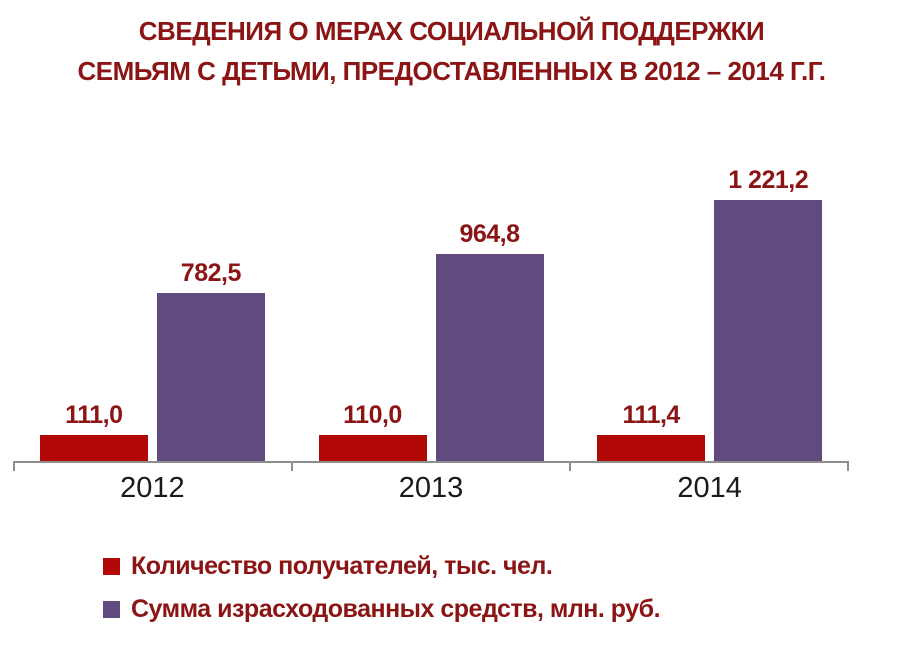 The width and height of the screenshot is (903, 656). What do you see at coordinates (152, 488) in the screenshot?
I see `x-axis-label-2012: 2012` at bounding box center [152, 488].